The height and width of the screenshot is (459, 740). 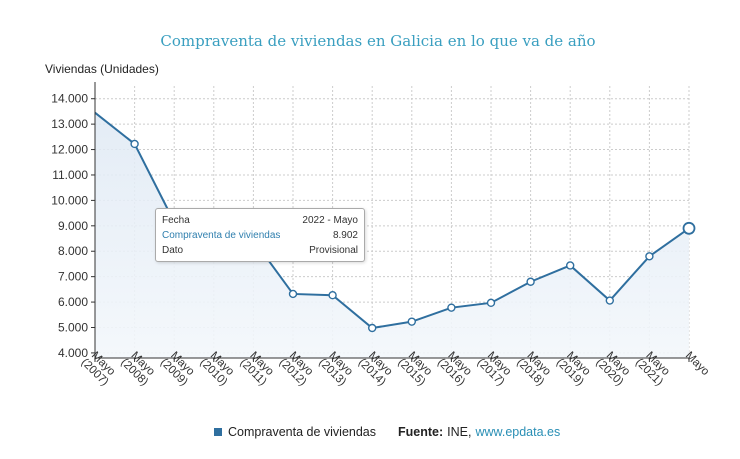 I want to click on y-tick-label: 7.000, so click(x=73, y=277).